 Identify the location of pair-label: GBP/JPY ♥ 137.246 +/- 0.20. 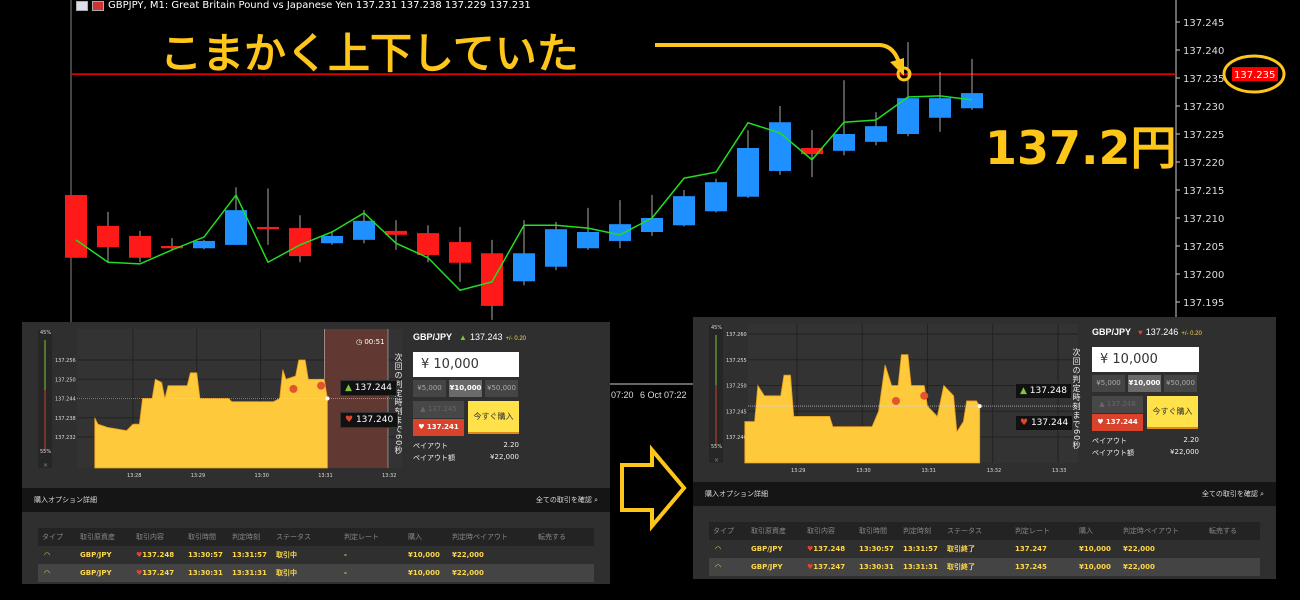
(1147, 332).